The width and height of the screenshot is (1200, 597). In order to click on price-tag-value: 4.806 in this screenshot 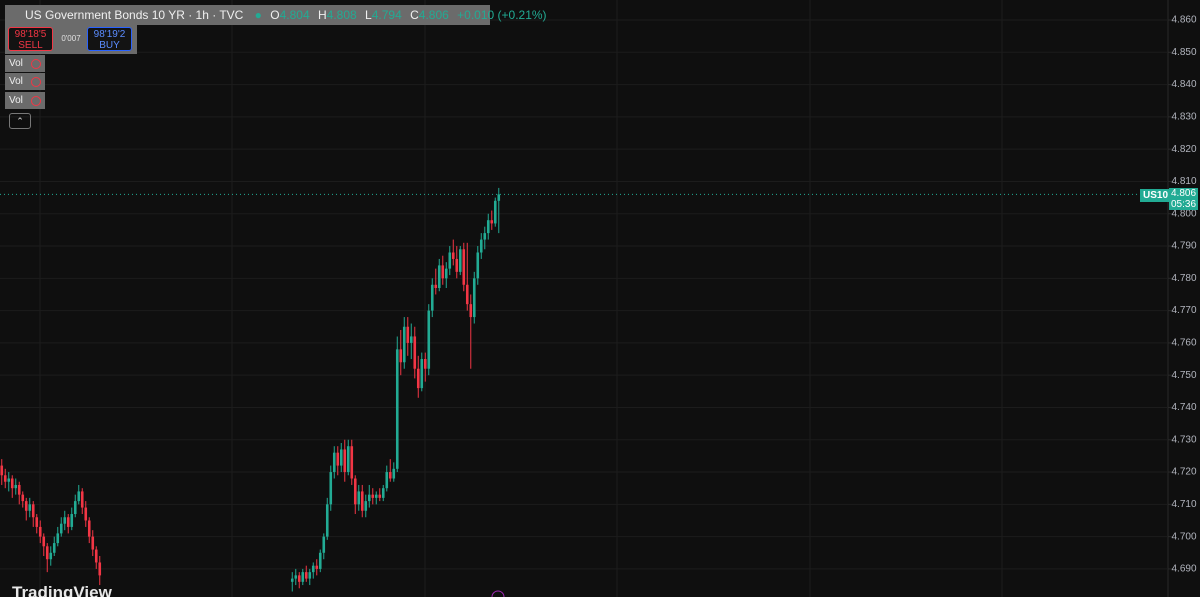, I will do `click(1183, 194)`.